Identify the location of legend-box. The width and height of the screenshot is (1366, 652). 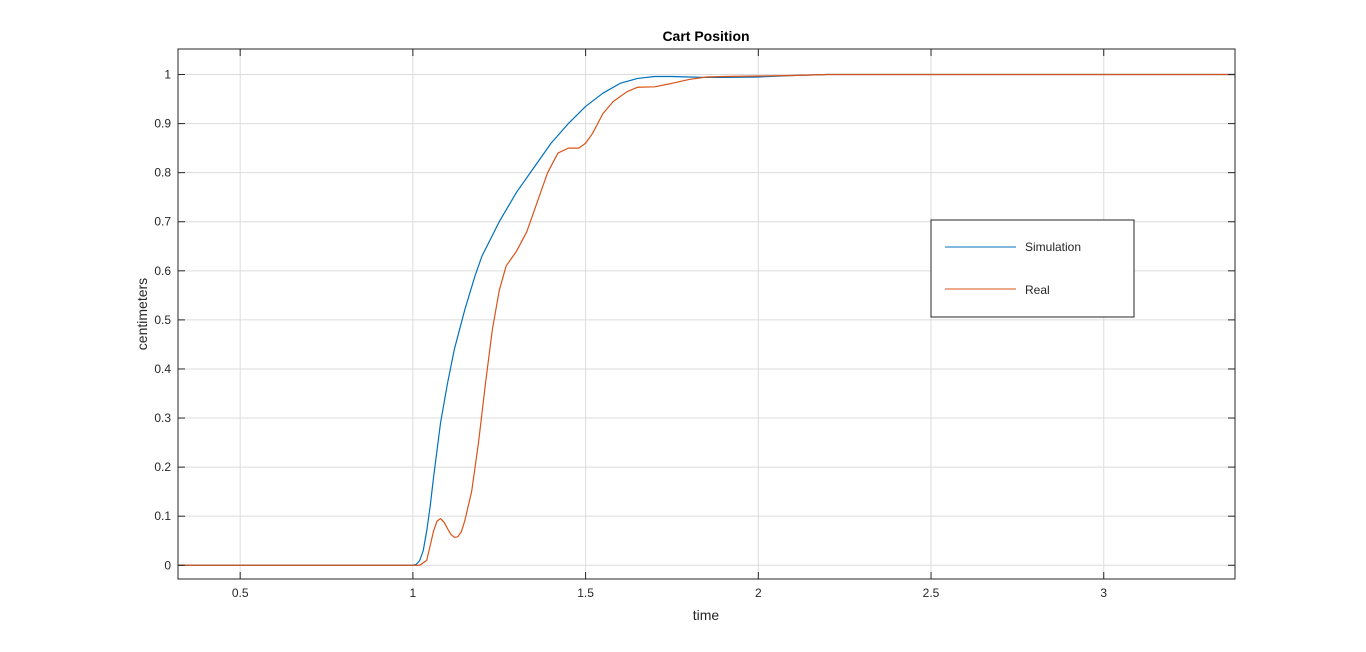
(1032, 268).